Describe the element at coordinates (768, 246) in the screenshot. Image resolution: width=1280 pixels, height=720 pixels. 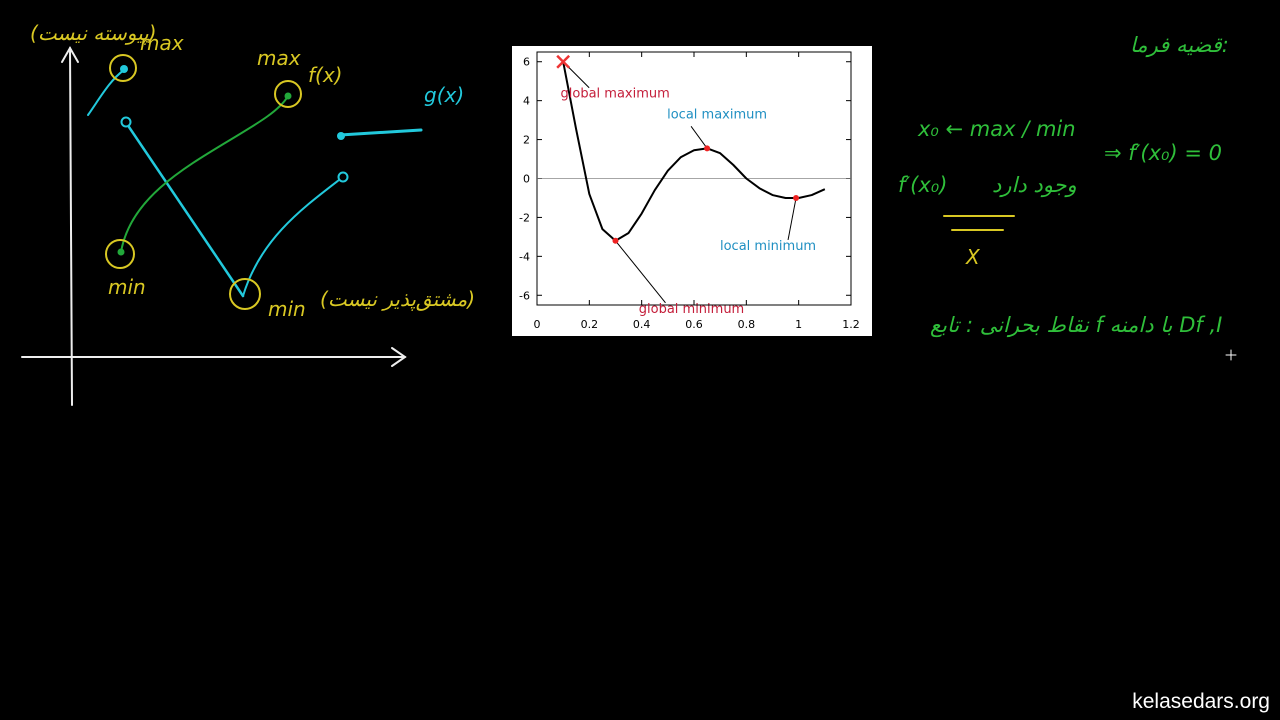
I see `annotation: local minimum` at that location.